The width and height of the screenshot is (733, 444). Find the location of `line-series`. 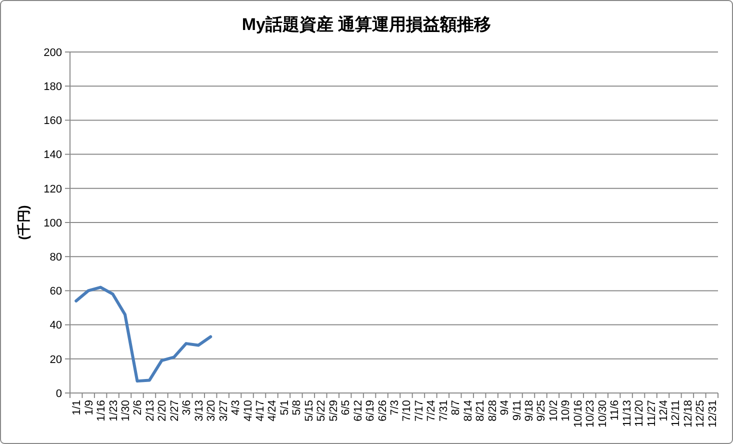

line-series is located at coordinates (143, 334).